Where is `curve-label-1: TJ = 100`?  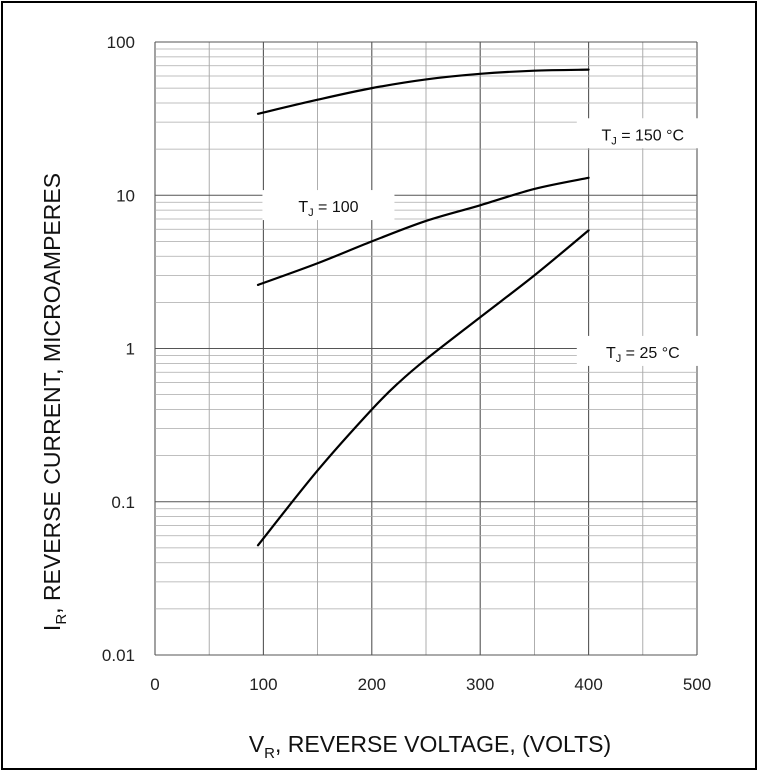
curve-label-1: TJ = 100 is located at coordinates (328, 205).